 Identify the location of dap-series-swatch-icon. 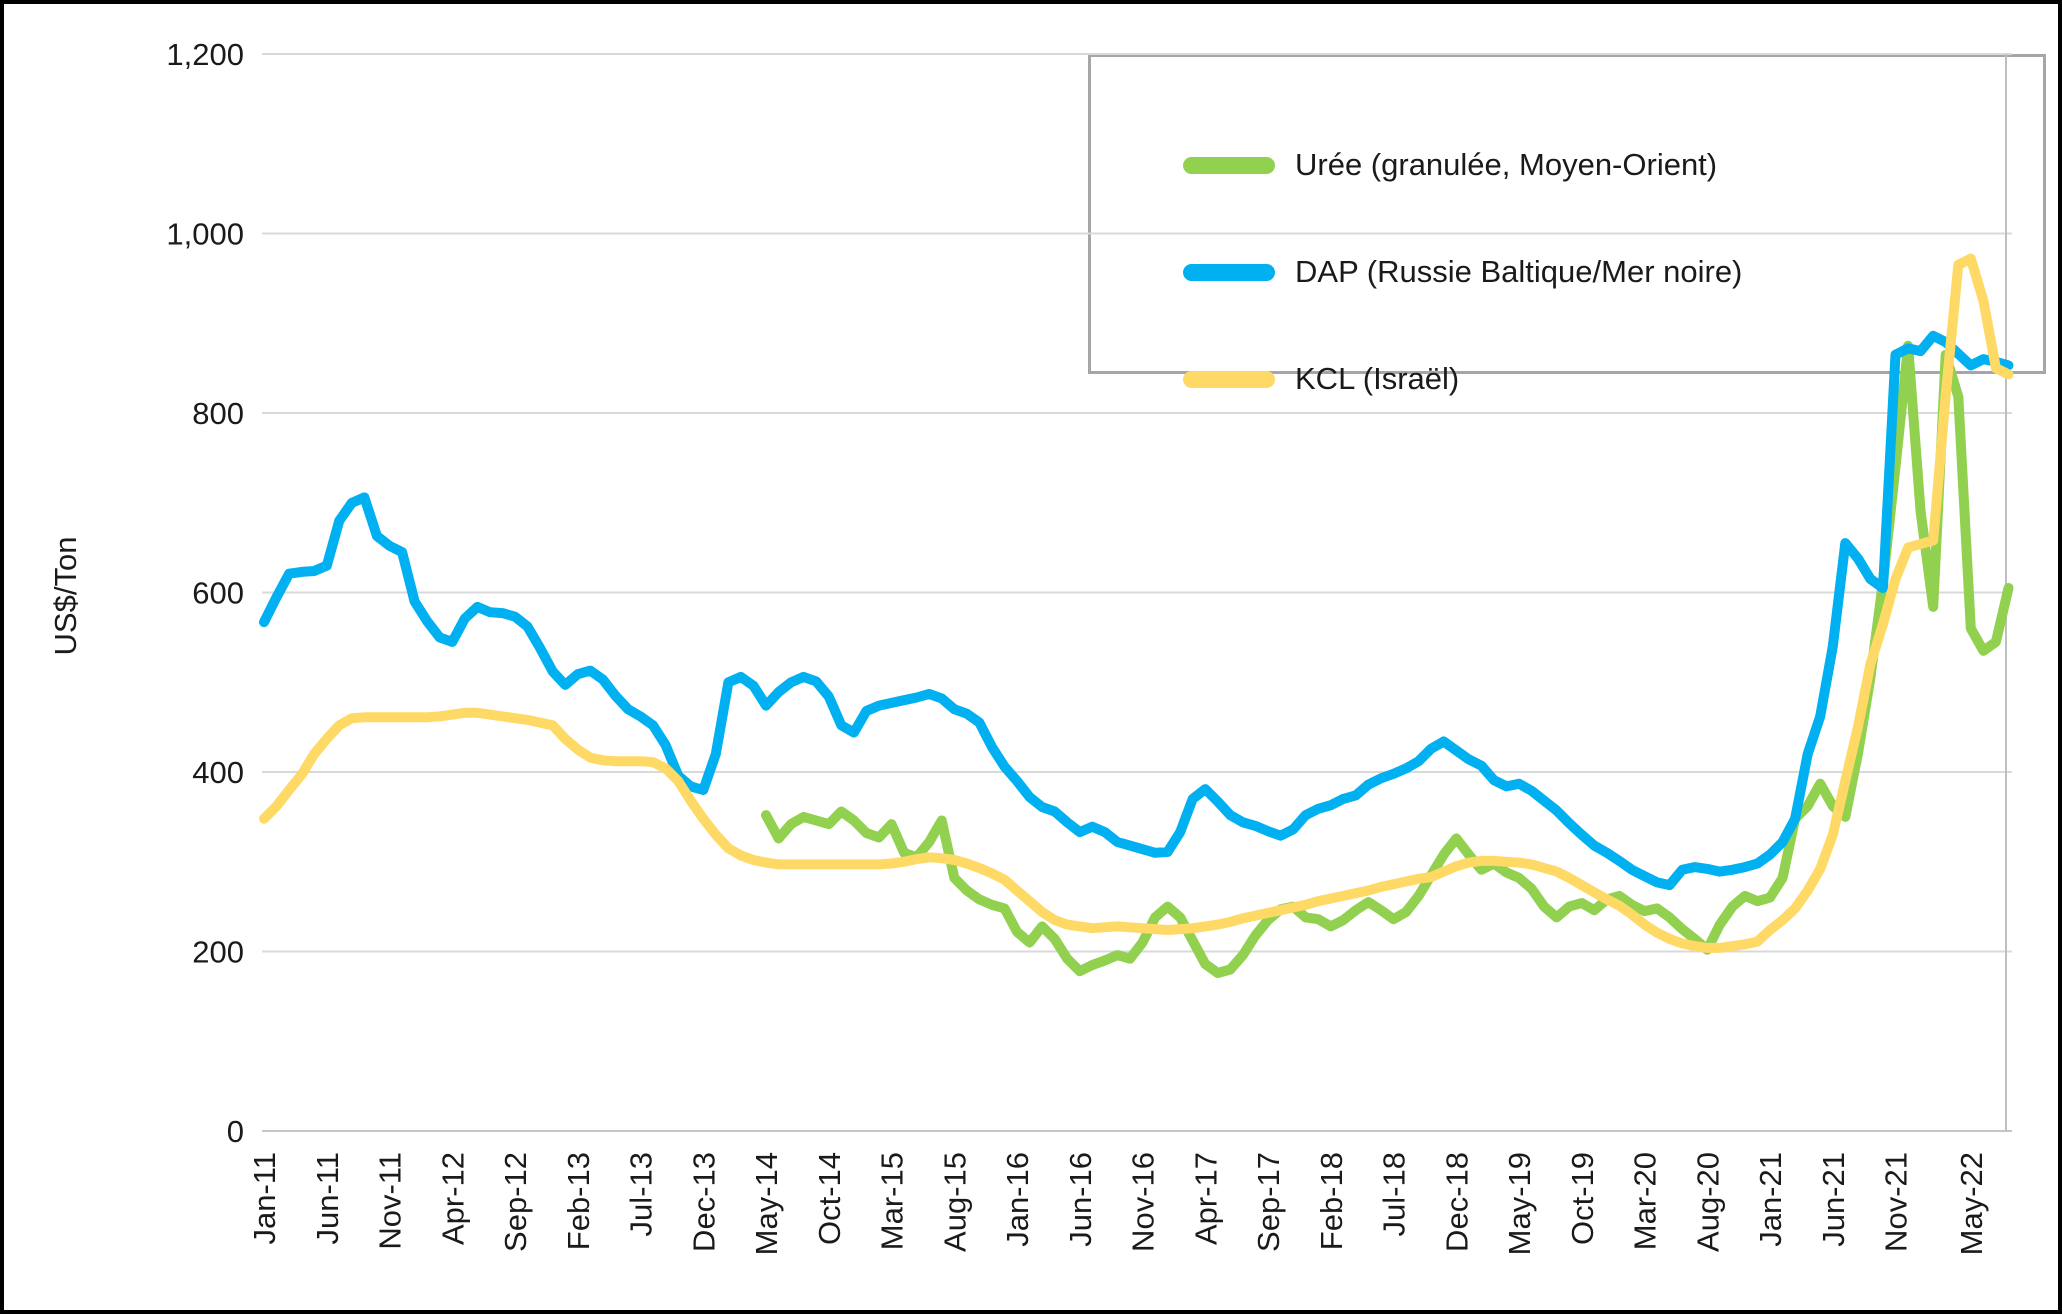
(1229, 272).